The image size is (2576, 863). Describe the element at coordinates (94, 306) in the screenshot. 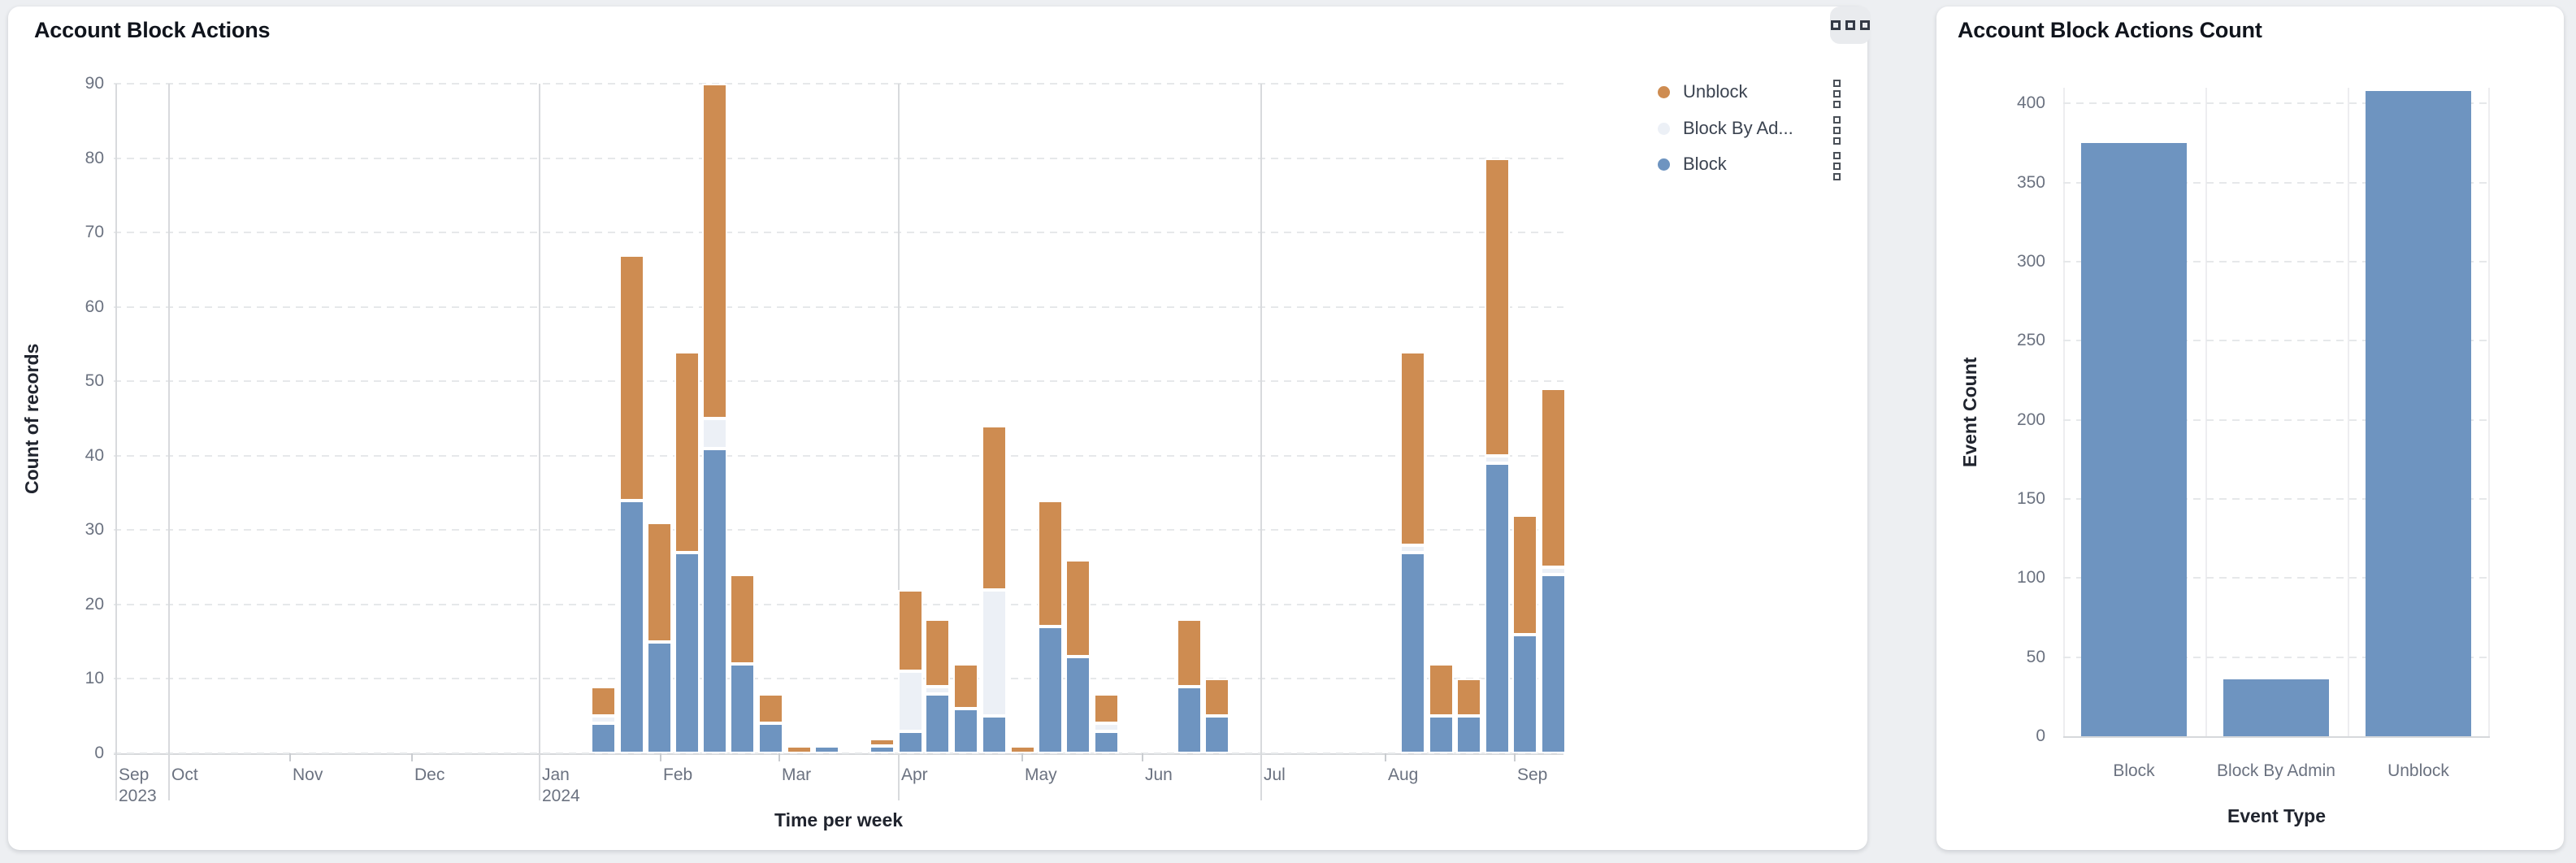

I see `y-tick-label: 60` at that location.